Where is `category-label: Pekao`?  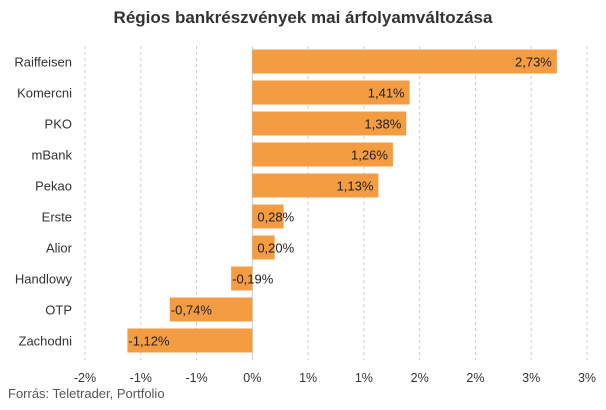 category-label: Pekao is located at coordinates (53, 186).